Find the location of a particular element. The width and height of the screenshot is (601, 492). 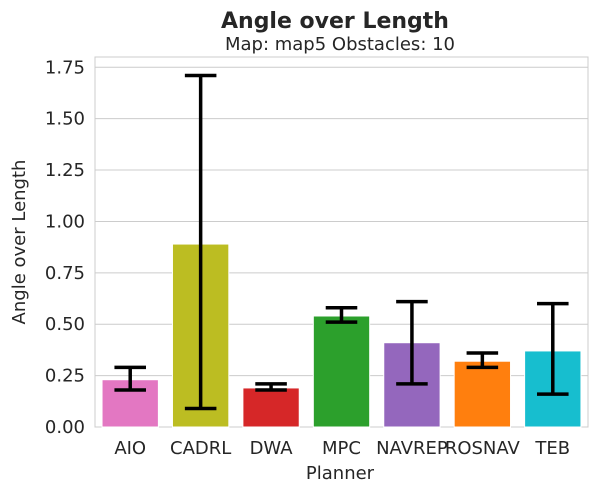

y-axis-label: Angle over Length is located at coordinates (19, 242).